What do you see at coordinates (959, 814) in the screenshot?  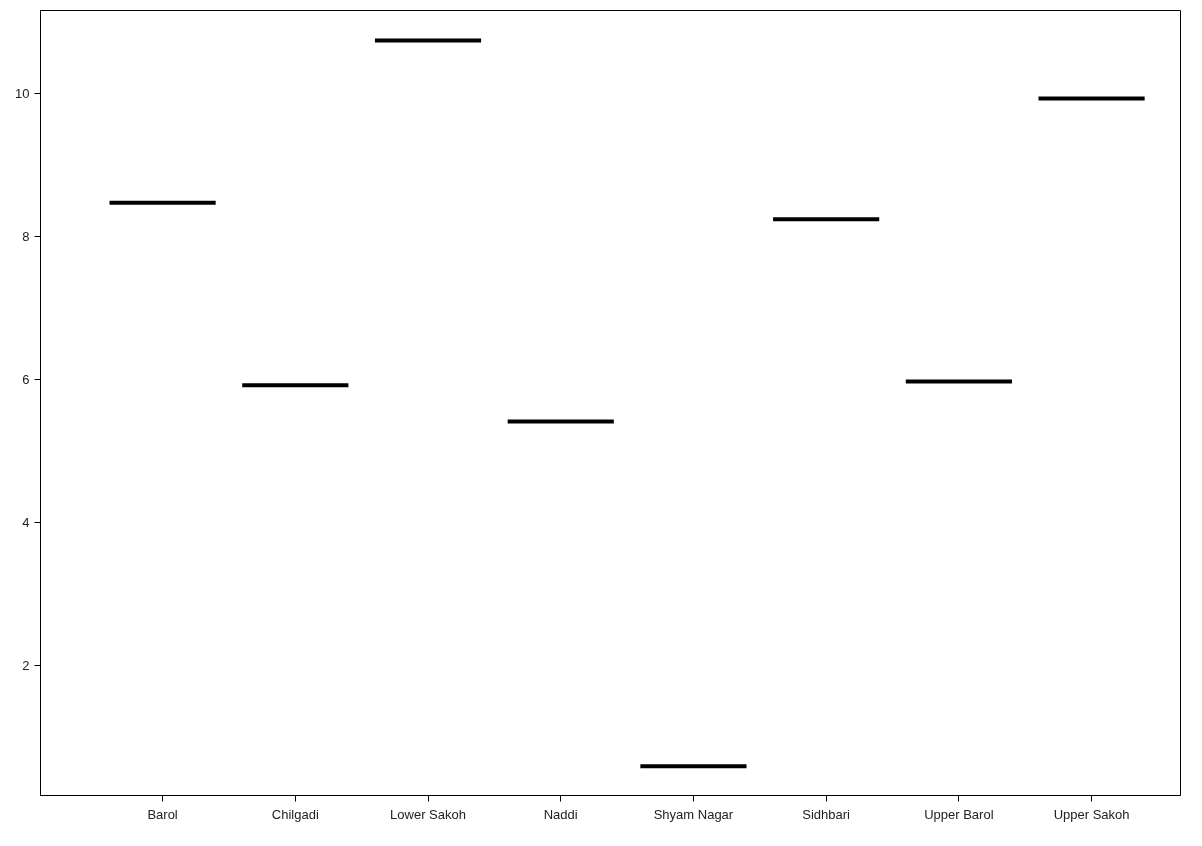 I see `x-tick-label: Upper Barol` at bounding box center [959, 814].